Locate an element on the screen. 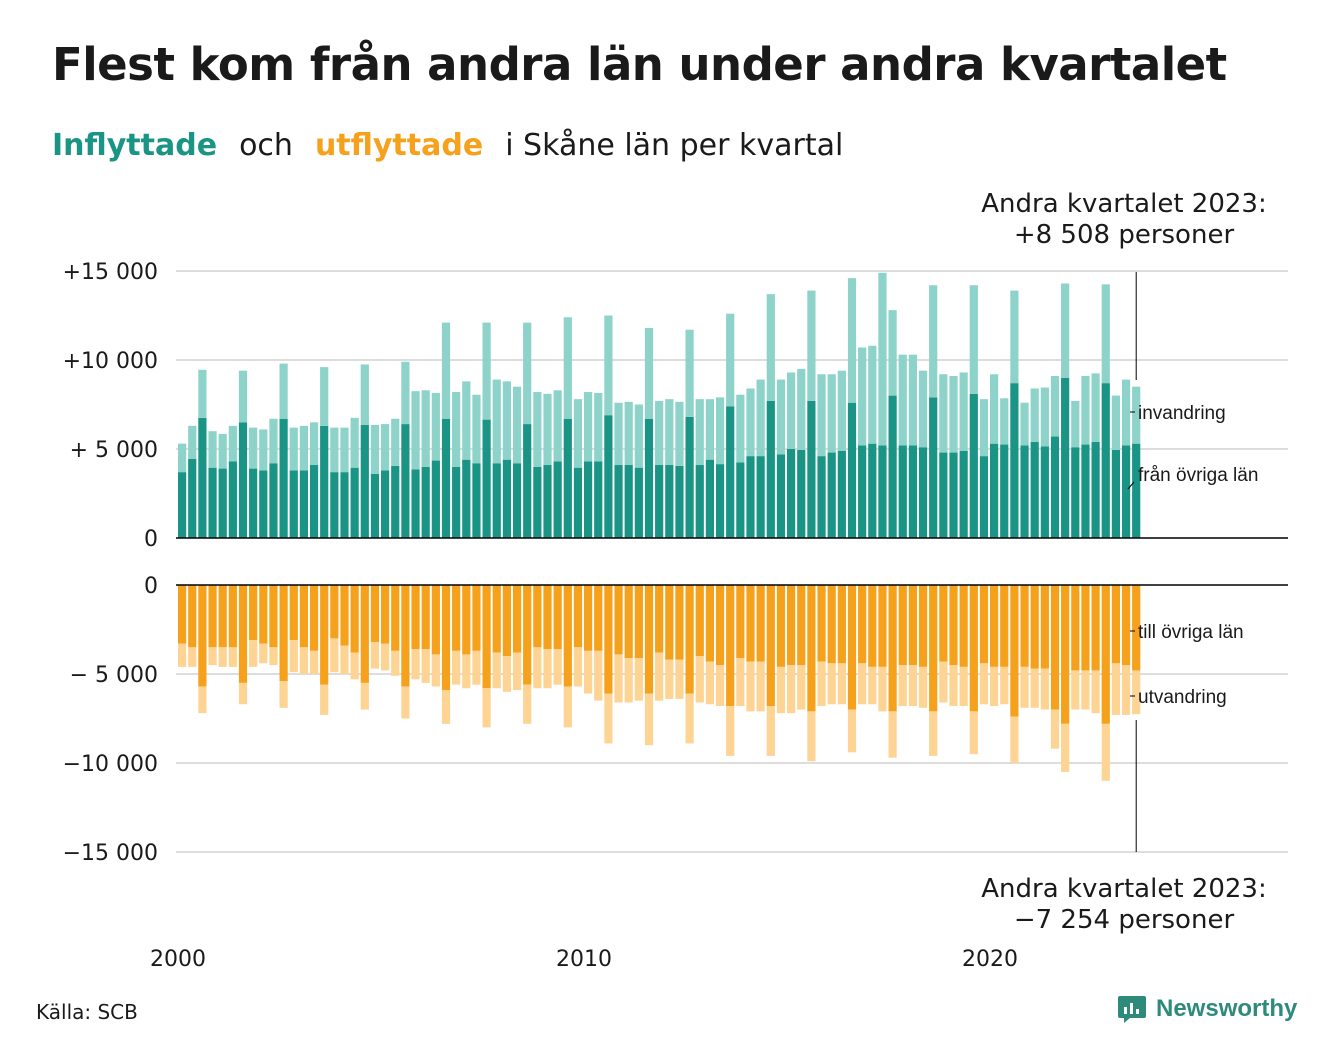 This screenshot has height=1060, width=1340. series-label-fran-ovriga-lan: från övriga län is located at coordinates (1198, 475).